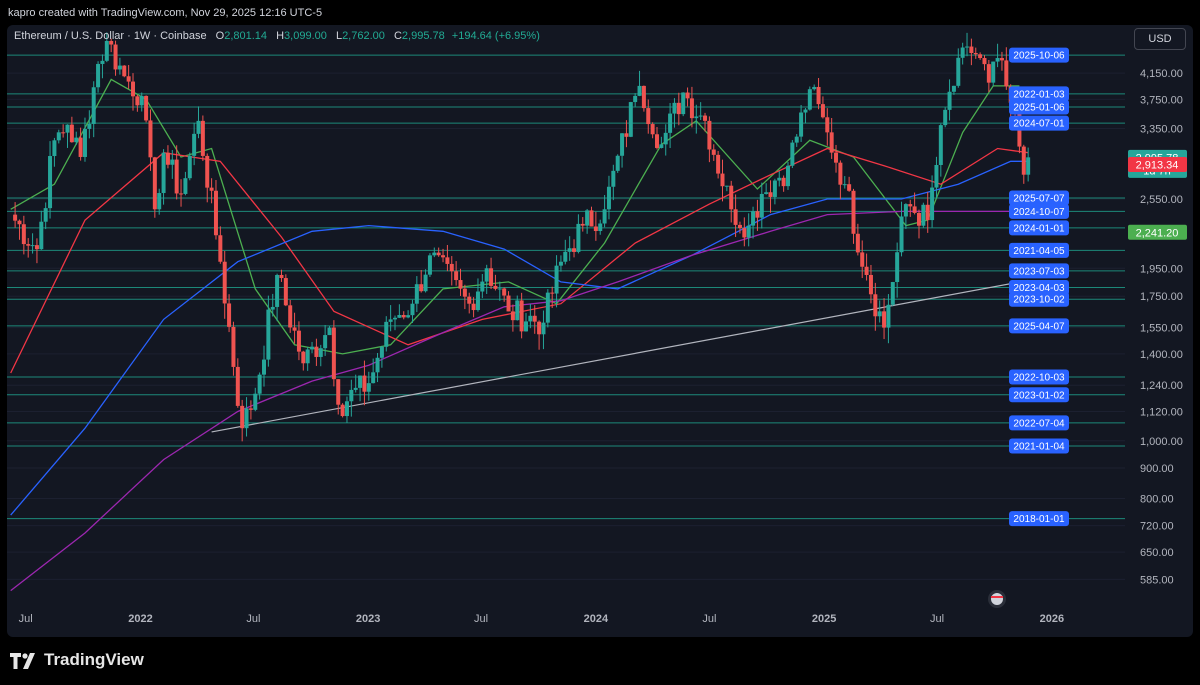  What do you see at coordinates (1161, 129) in the screenshot?
I see `y-axis-tick-label: 3,350.00` at bounding box center [1161, 129].